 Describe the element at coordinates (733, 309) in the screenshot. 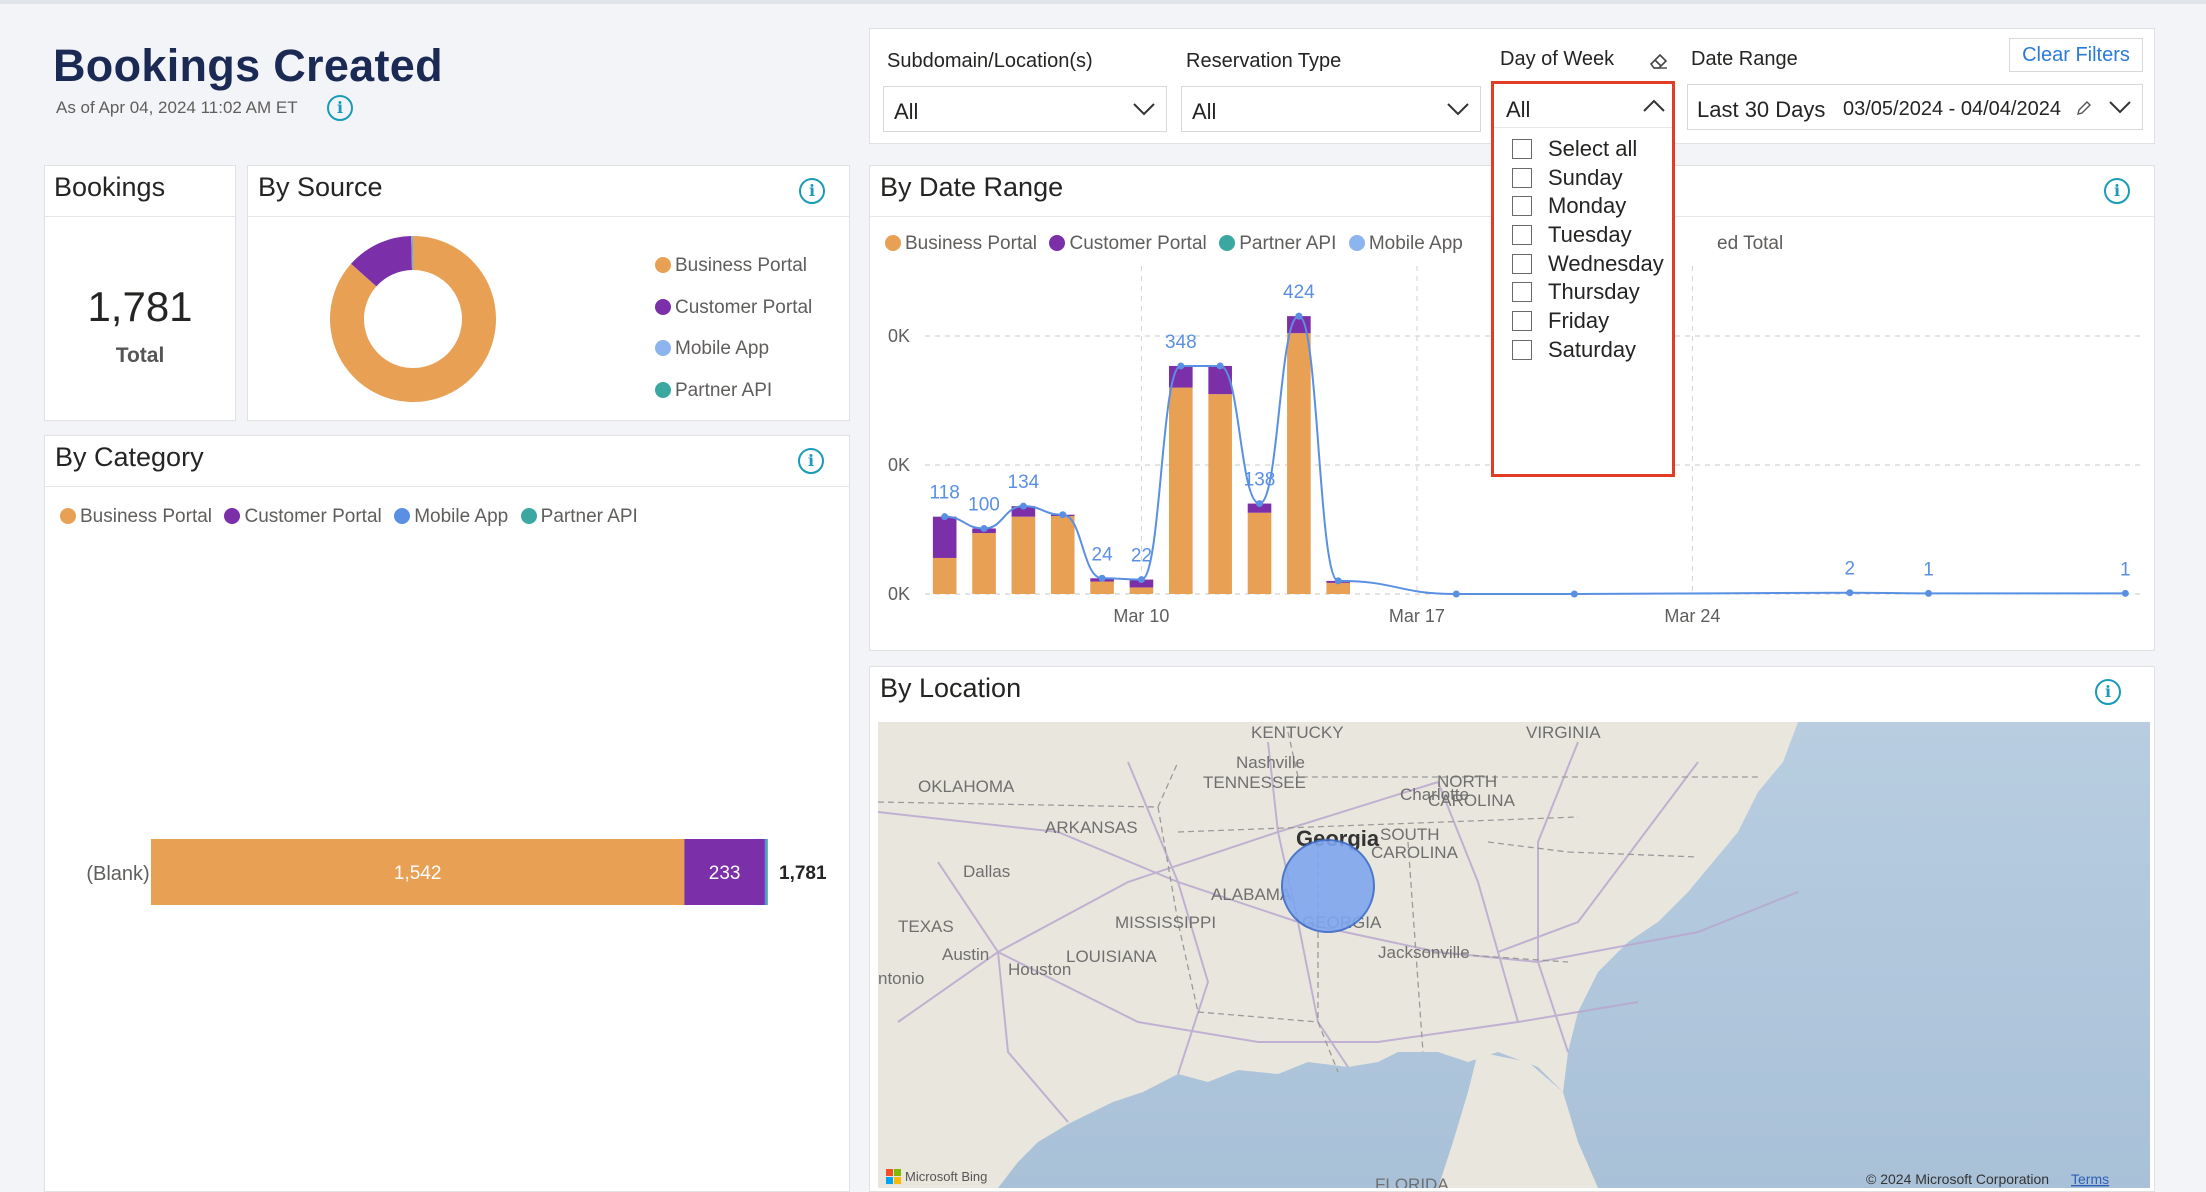

I see `legend-item: Customer Portal` at that location.